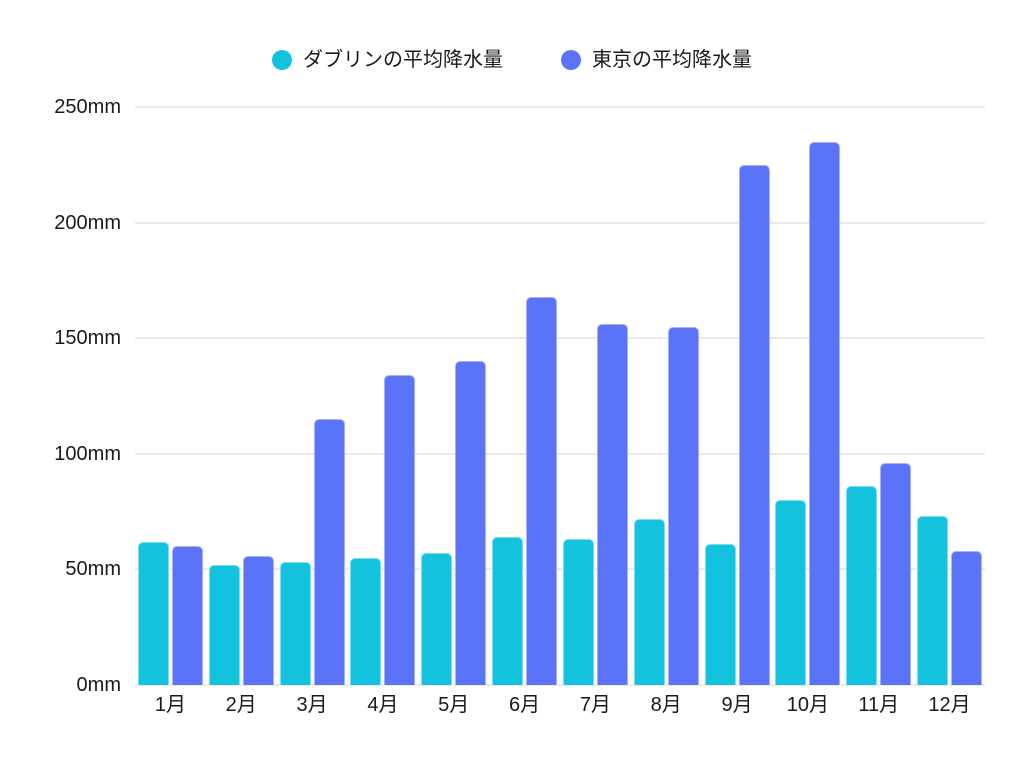  Describe the element at coordinates (560, 107) in the screenshot. I see `gridline-250mm` at that location.